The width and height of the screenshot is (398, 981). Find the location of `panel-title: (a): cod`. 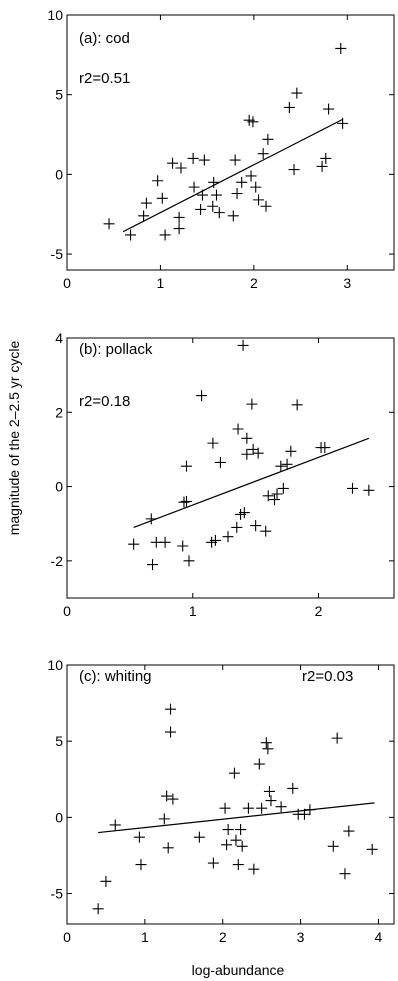

panel-title: (a): cod is located at coordinates (104, 38).